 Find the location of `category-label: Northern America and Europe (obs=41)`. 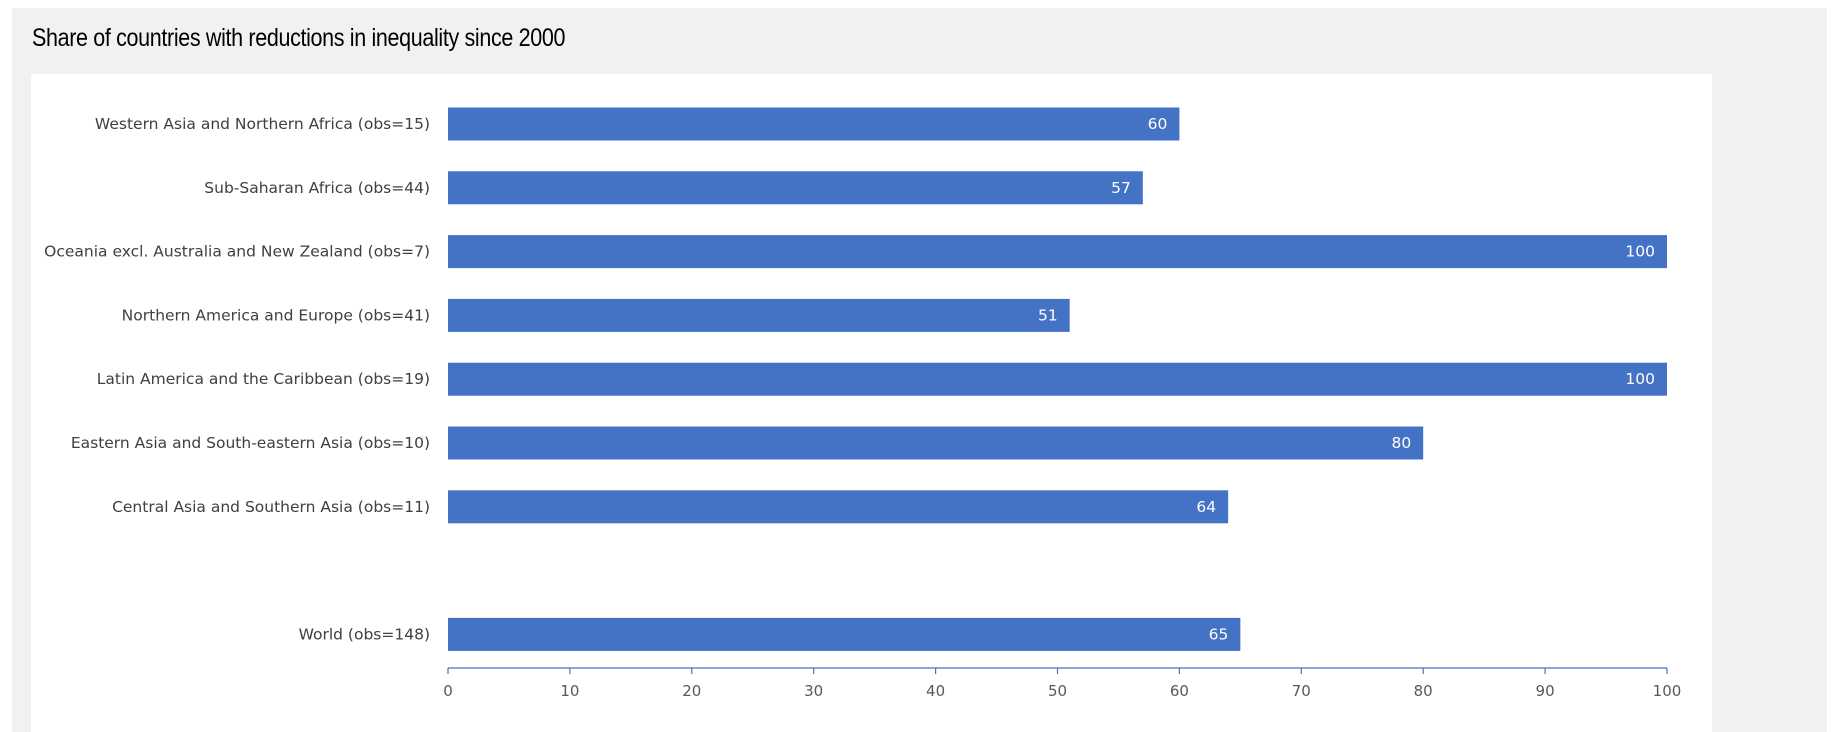

category-label: Northern America and Europe (obs=41) is located at coordinates (276, 315).